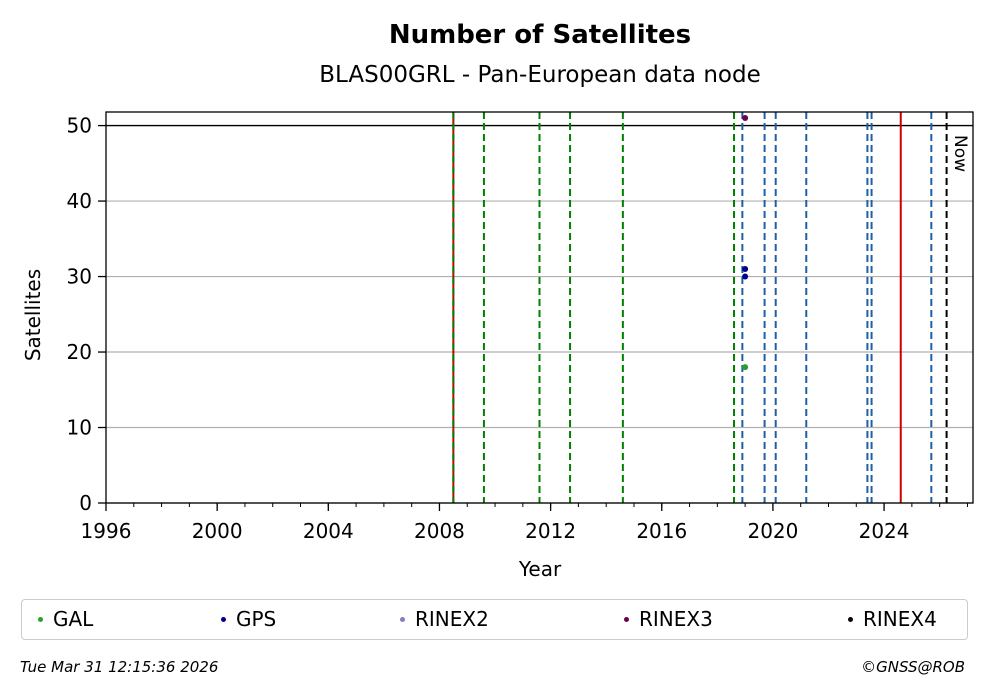 The width and height of the screenshot is (993, 699). What do you see at coordinates (79, 126) in the screenshot?
I see `y-tick-label: 50` at bounding box center [79, 126].